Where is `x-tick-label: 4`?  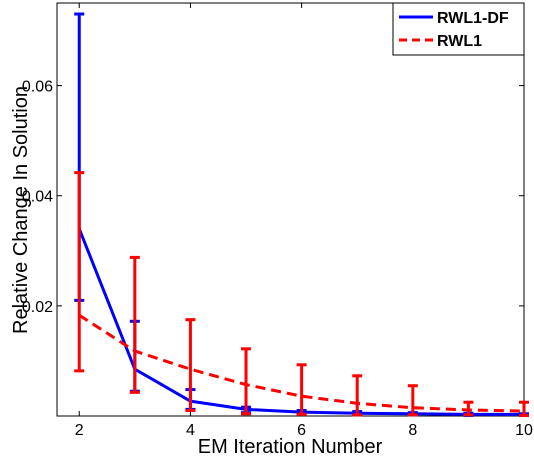 x-tick-label: 4 is located at coordinates (190, 430).